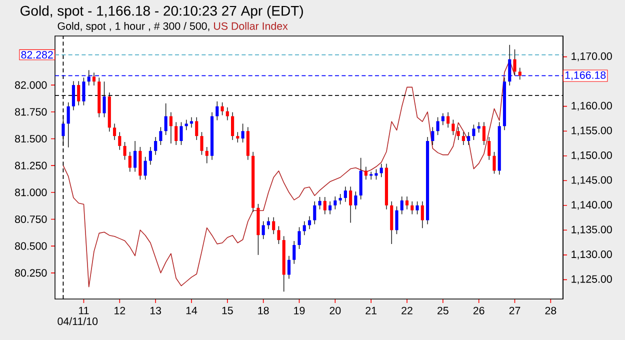 Image resolution: width=625 pixels, height=340 pixels. What do you see at coordinates (335, 310) in the screenshot?
I see `x-tick-label: 20` at bounding box center [335, 310].